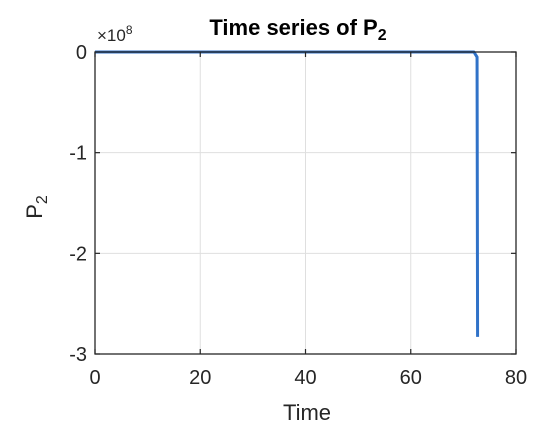 This screenshot has height=426, width=535. I want to click on y-axis-label: P2, so click(36, 207).